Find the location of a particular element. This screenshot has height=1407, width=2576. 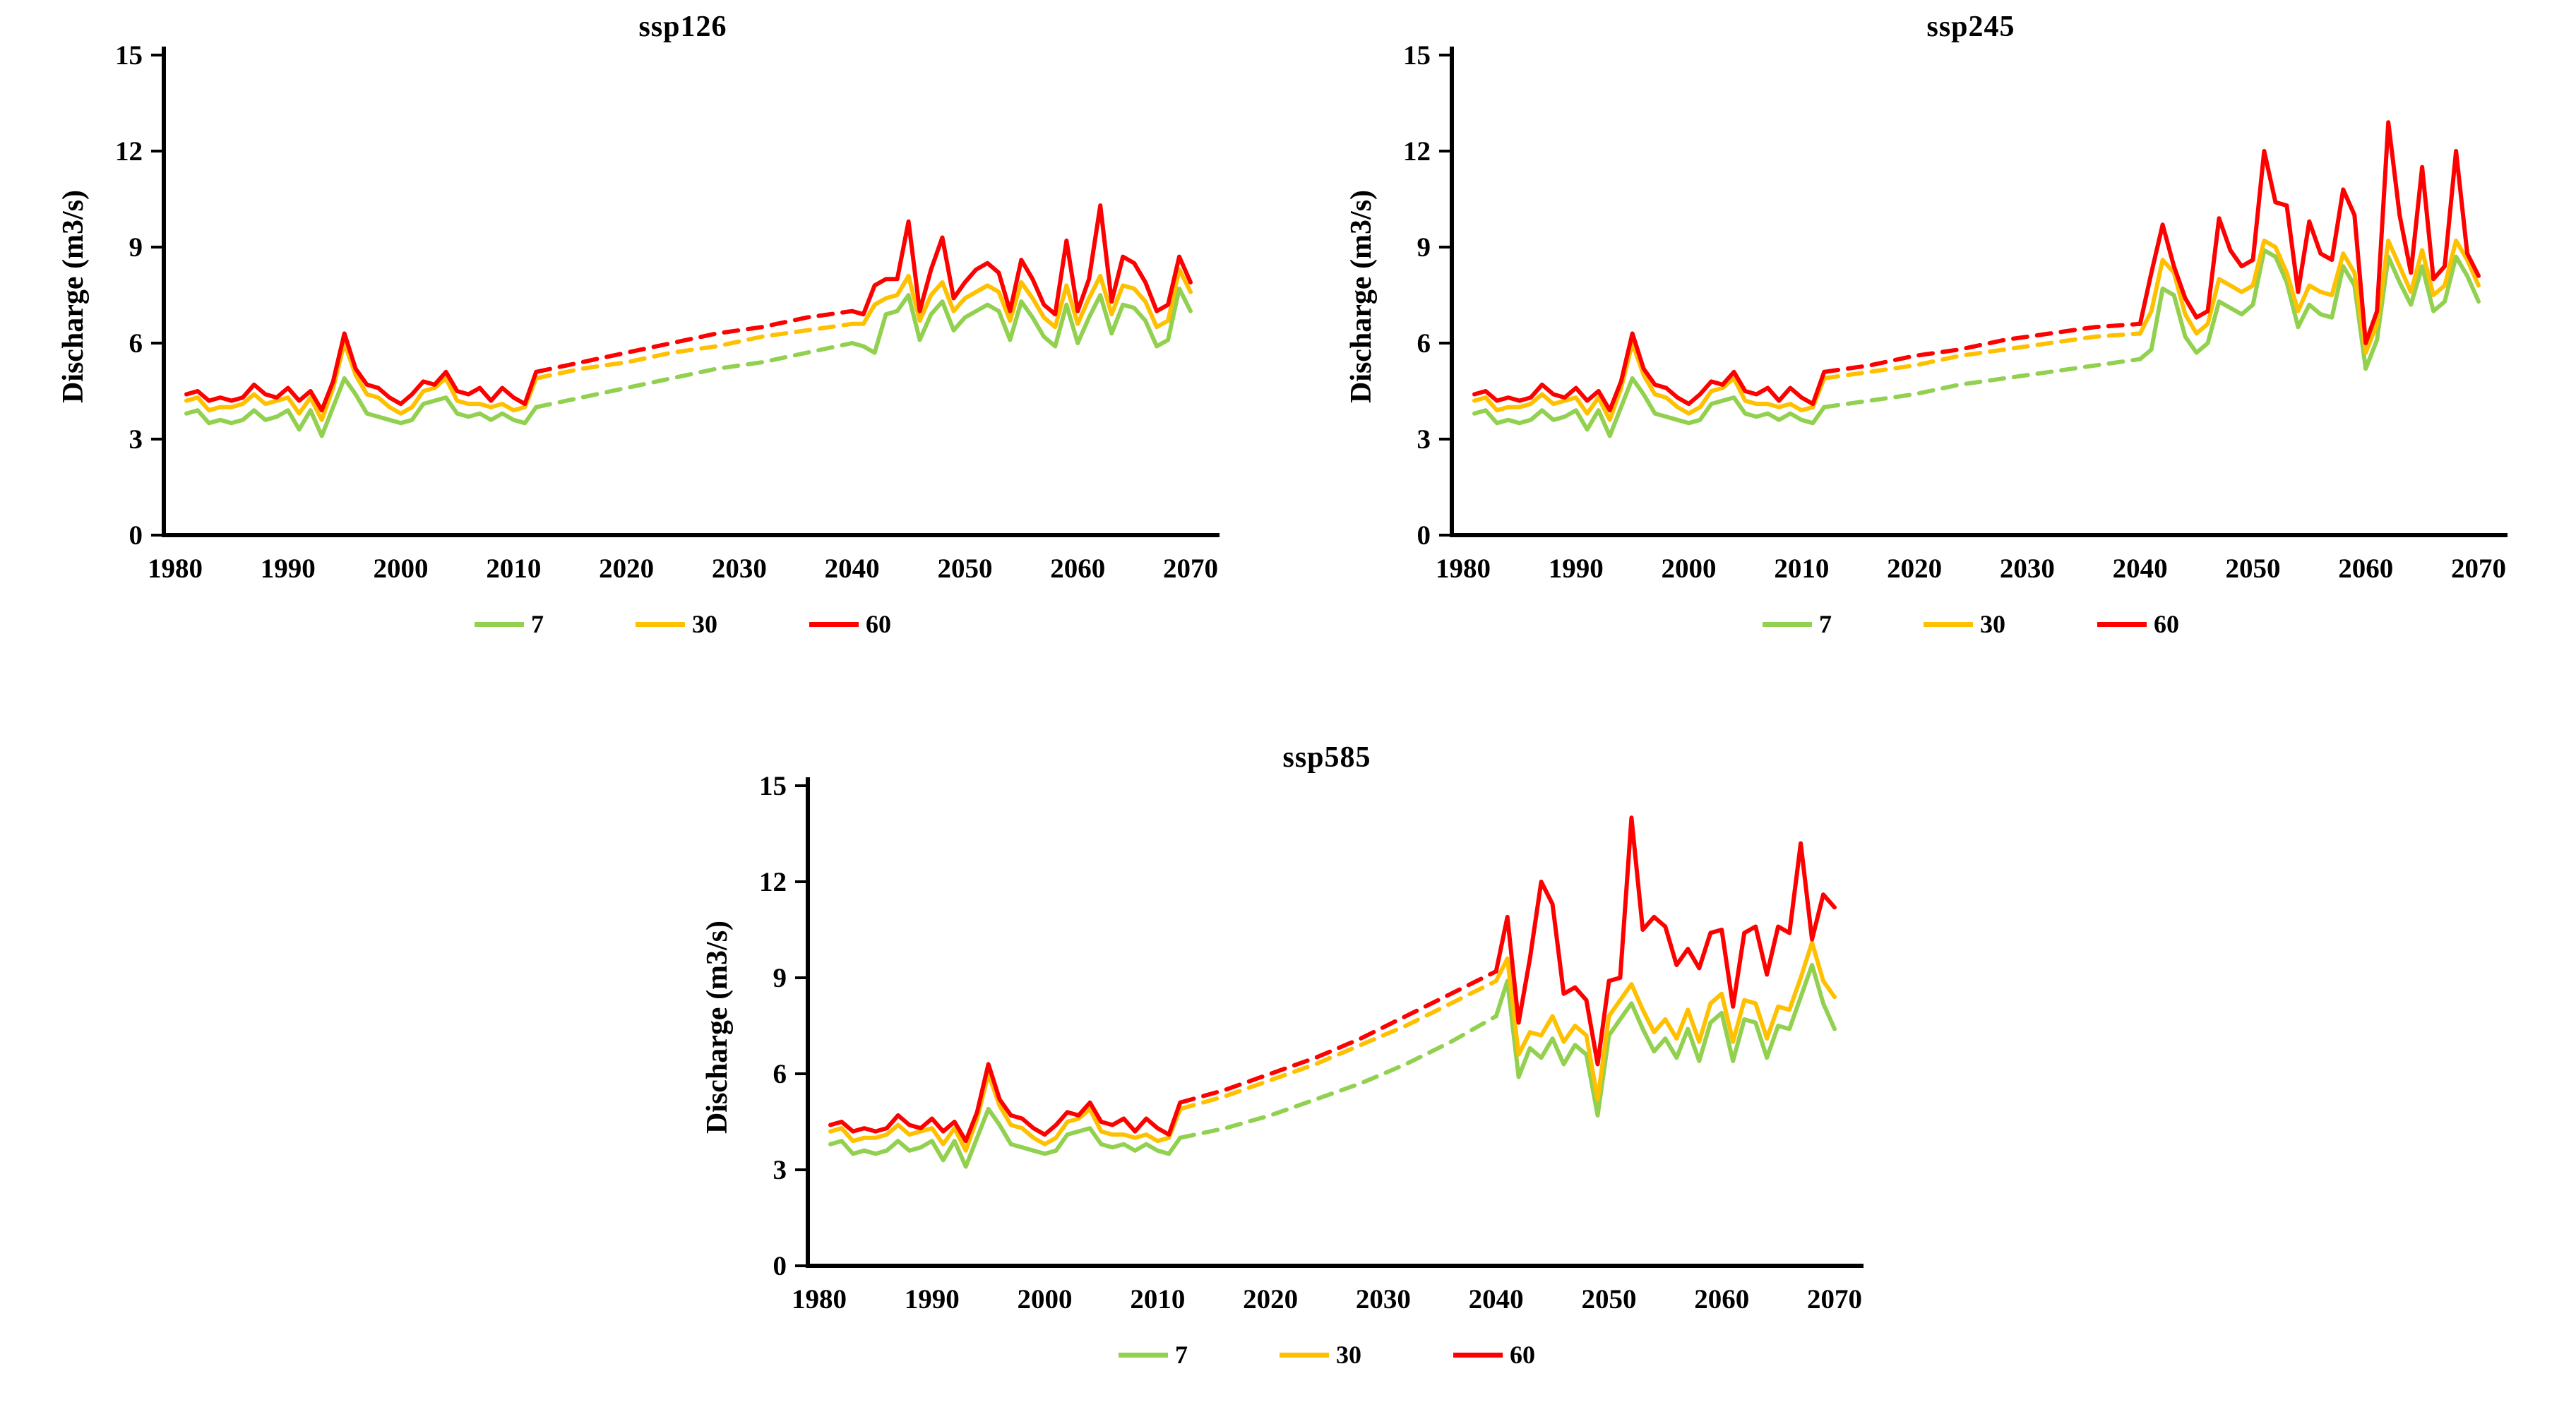

series-60-projection-gap-line is located at coordinates (694, 341).